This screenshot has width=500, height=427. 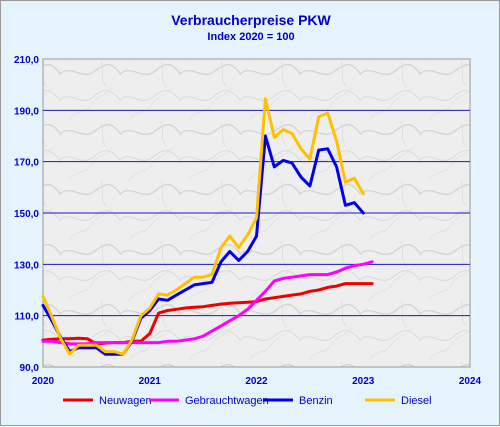 I want to click on legend-label: Diesel, so click(x=416, y=401).